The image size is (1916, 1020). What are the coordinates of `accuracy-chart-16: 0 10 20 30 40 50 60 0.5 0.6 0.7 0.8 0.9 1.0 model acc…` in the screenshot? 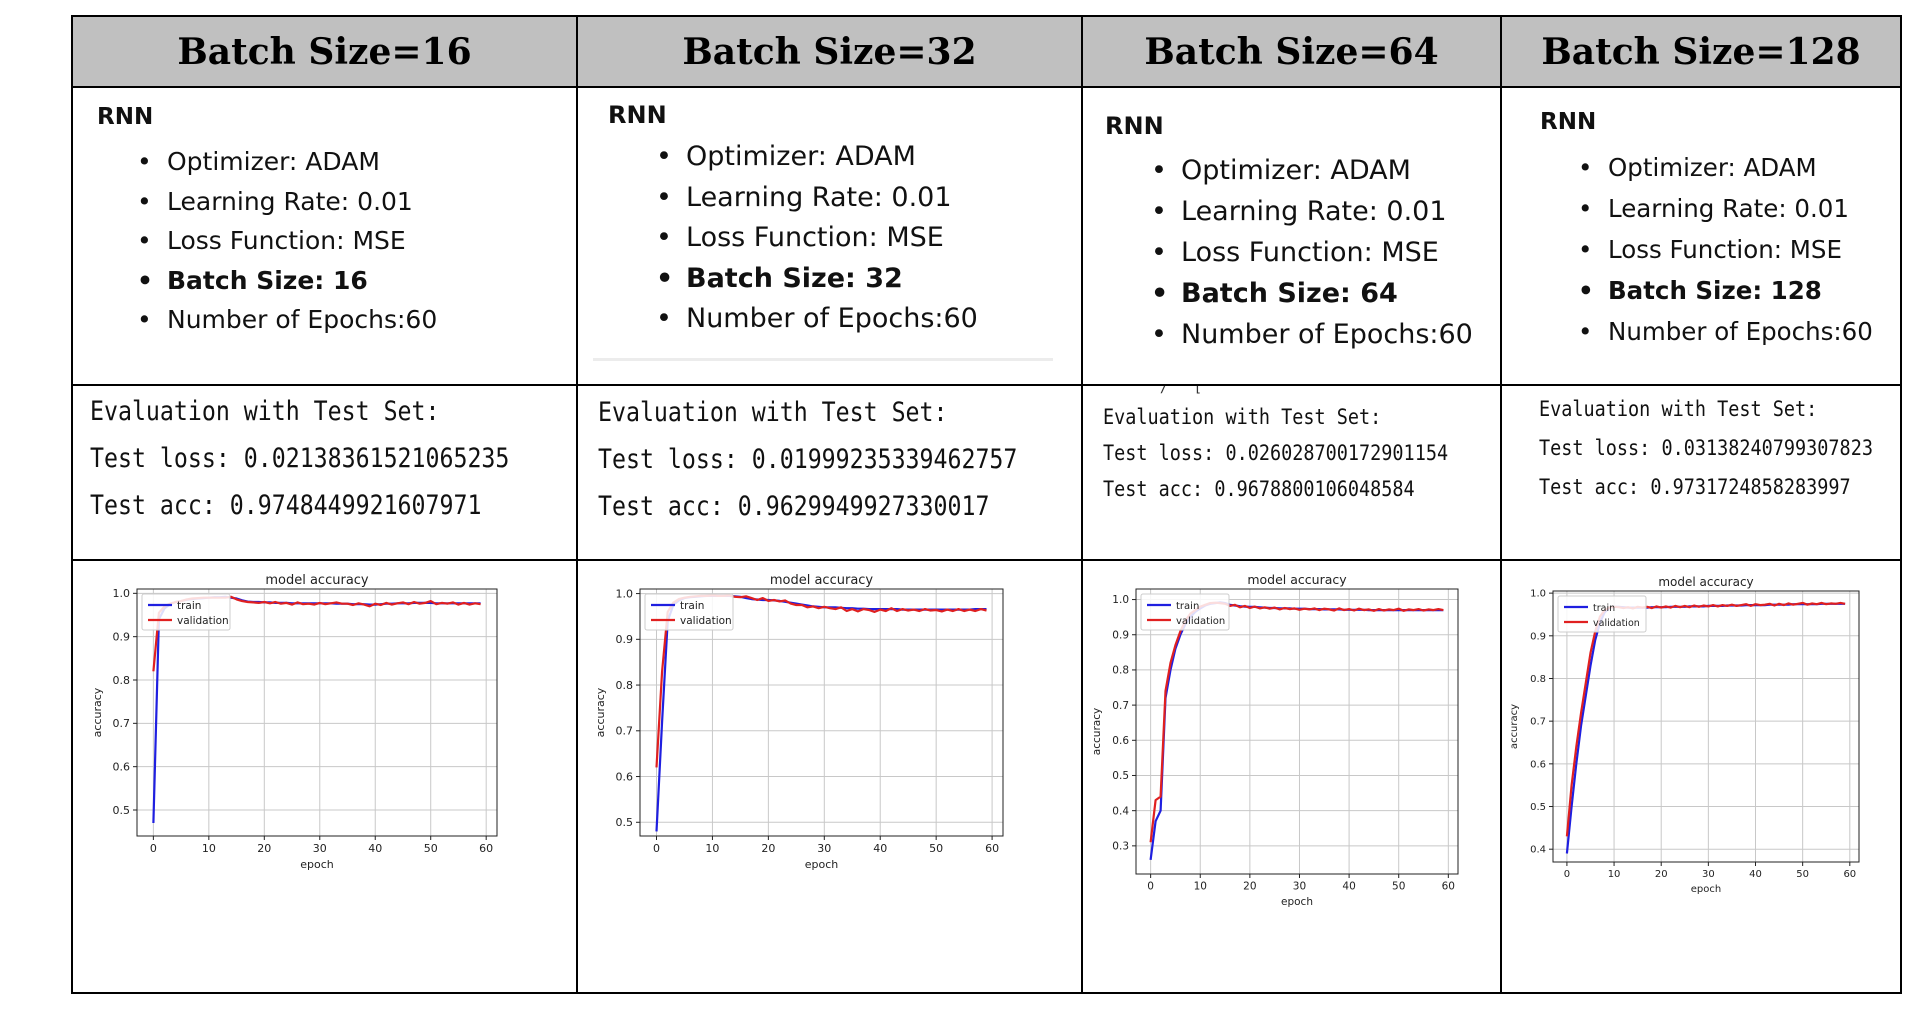 It's located at (294, 722).